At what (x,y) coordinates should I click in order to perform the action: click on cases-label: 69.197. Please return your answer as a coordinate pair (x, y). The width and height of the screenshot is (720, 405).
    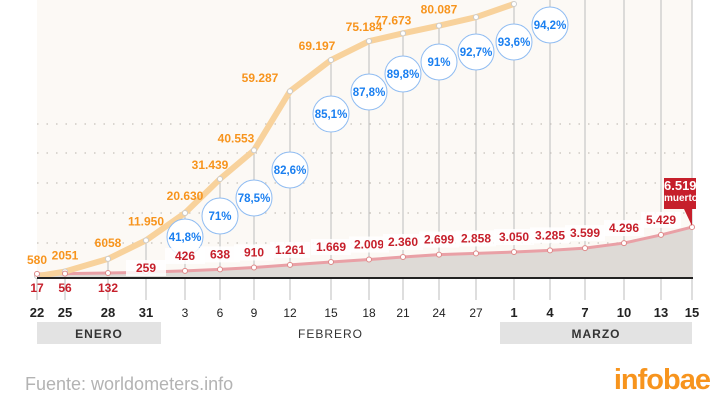
    Looking at the image, I should click on (317, 46).